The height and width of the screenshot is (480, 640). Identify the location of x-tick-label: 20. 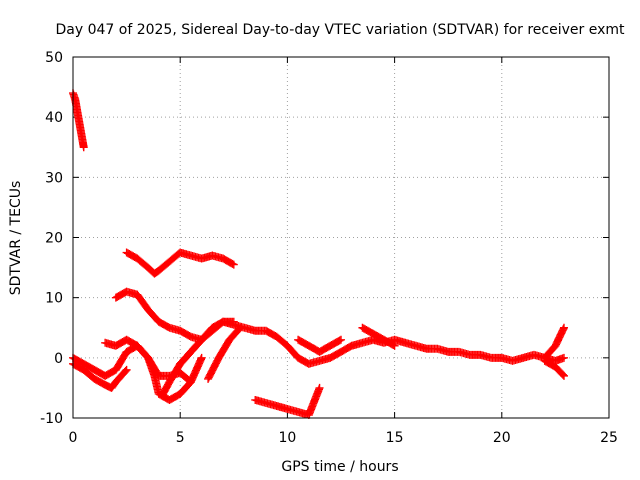
(502, 438).